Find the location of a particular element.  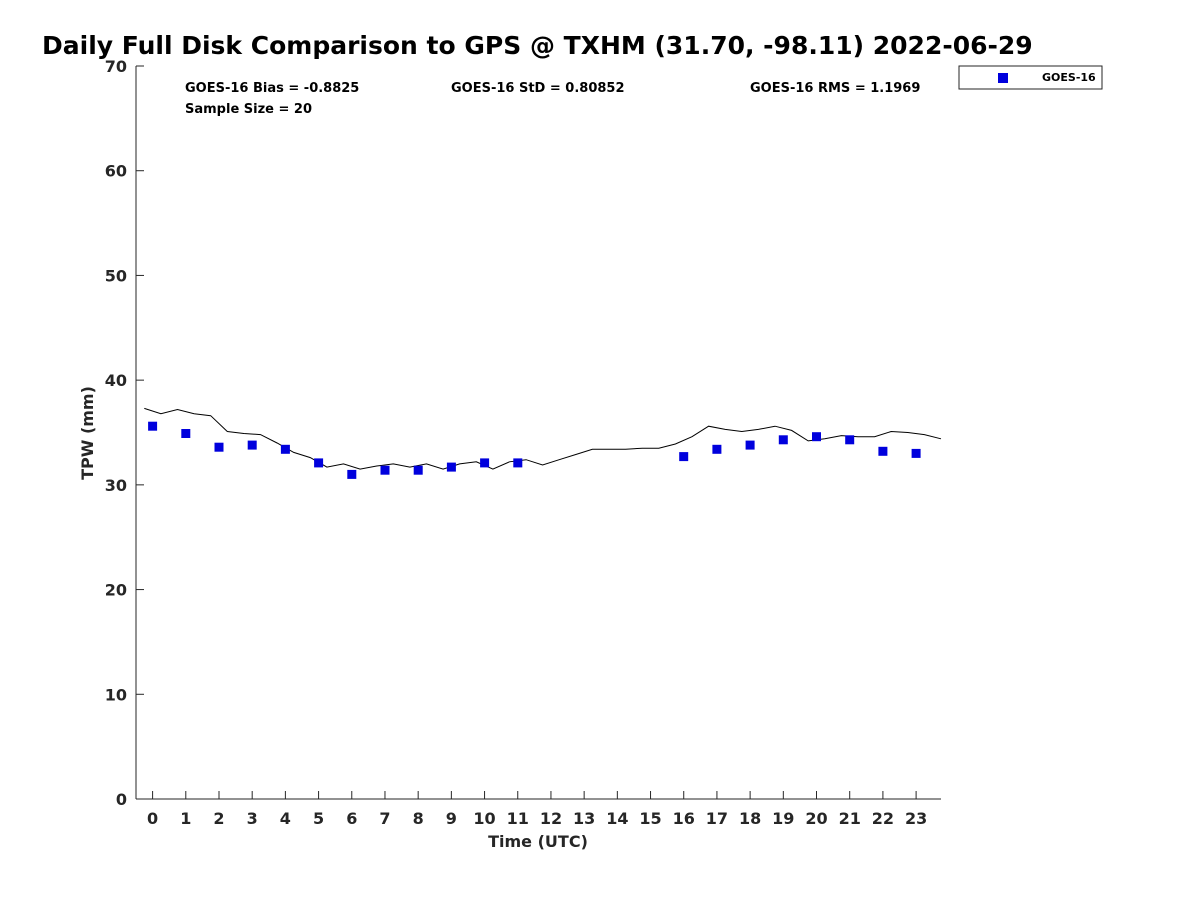

y-tick-label: 60 is located at coordinates (116, 171).